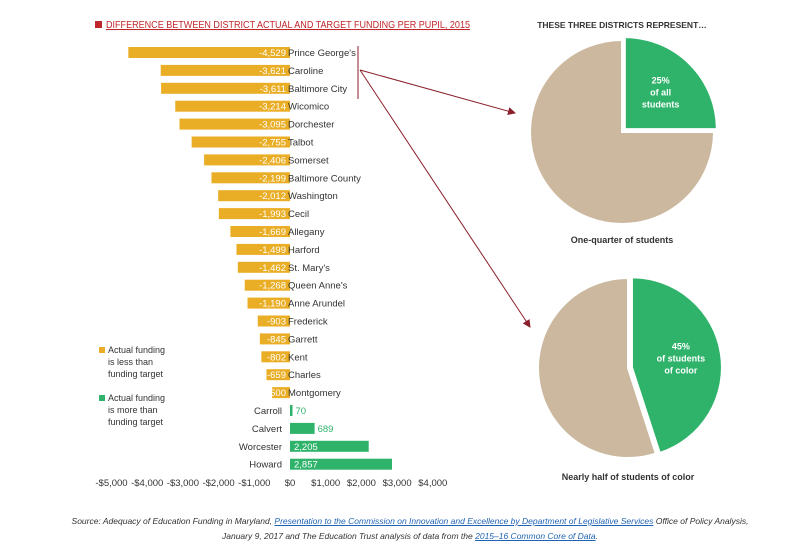  What do you see at coordinates (314, 393) in the screenshot?
I see `district-label: Montgomery` at bounding box center [314, 393].